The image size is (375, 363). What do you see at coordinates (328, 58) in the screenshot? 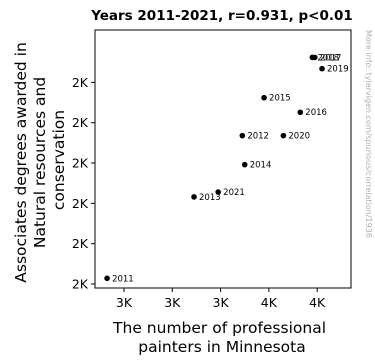
I see `data-point-label: 2018` at bounding box center [328, 58].